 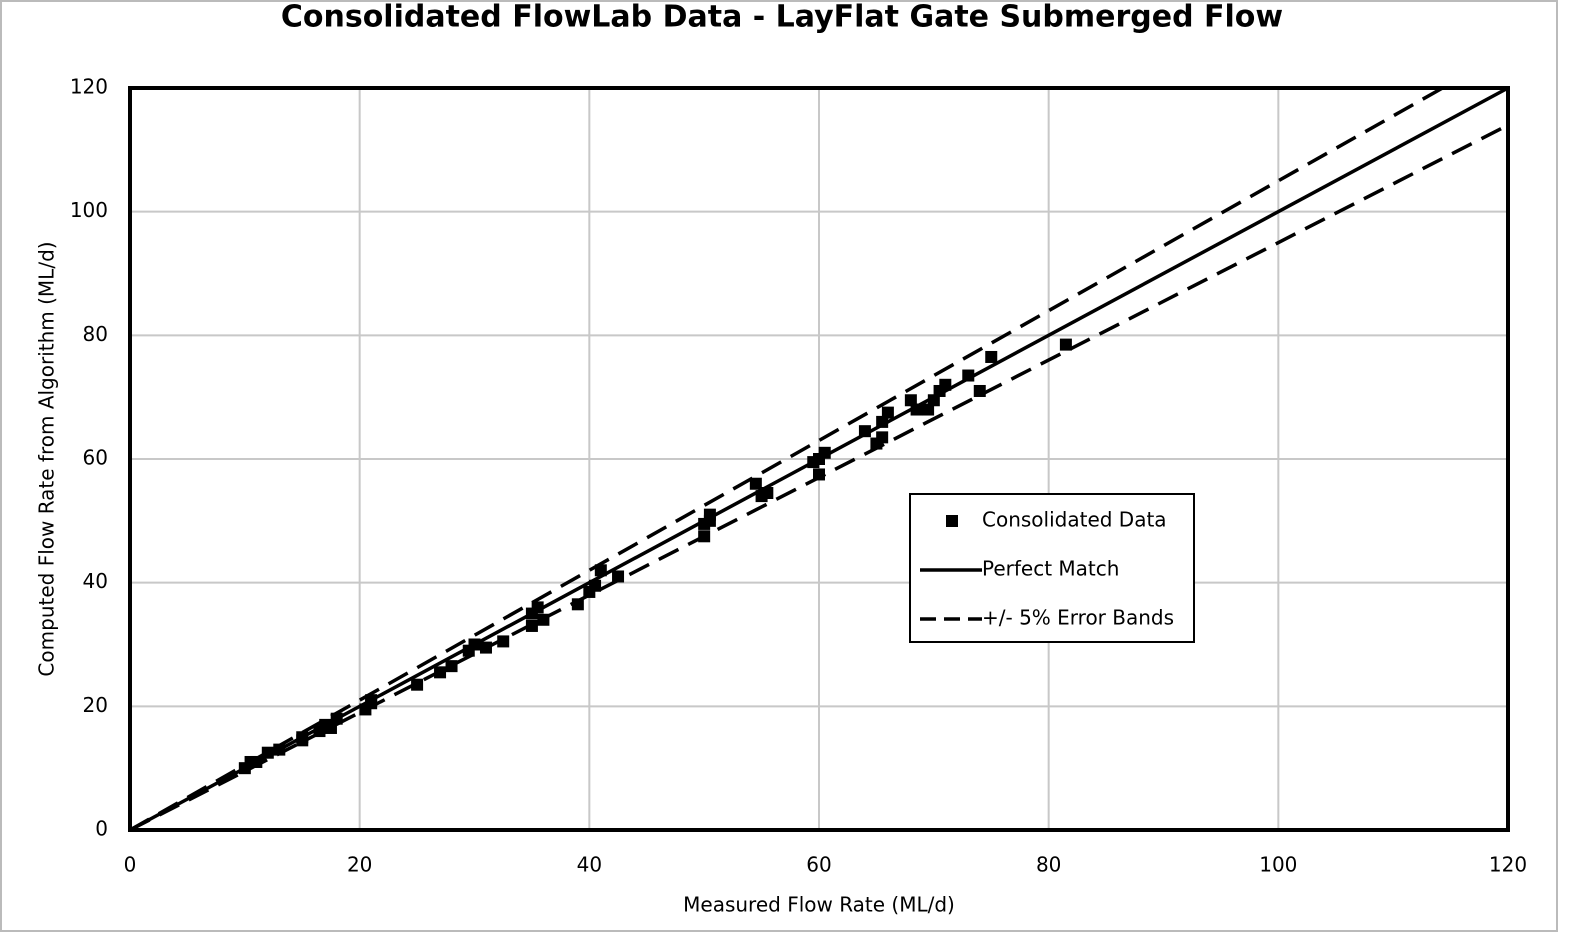 What do you see at coordinates (818, 865) in the screenshot?
I see `x-tick-label: 60` at bounding box center [818, 865].